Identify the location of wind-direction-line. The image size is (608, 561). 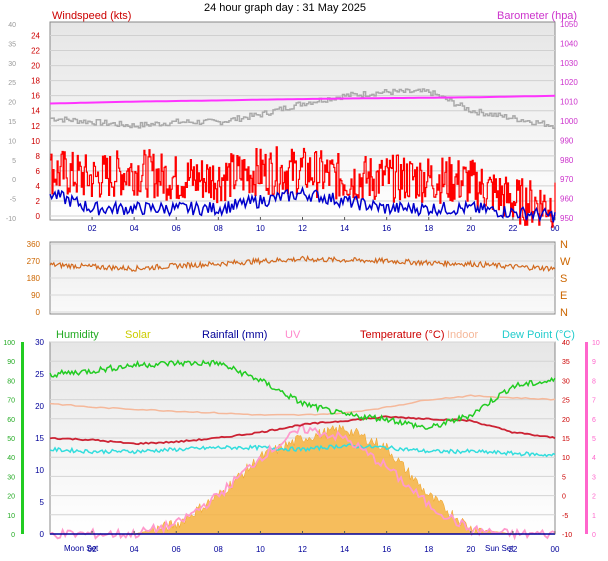
(302, 263).